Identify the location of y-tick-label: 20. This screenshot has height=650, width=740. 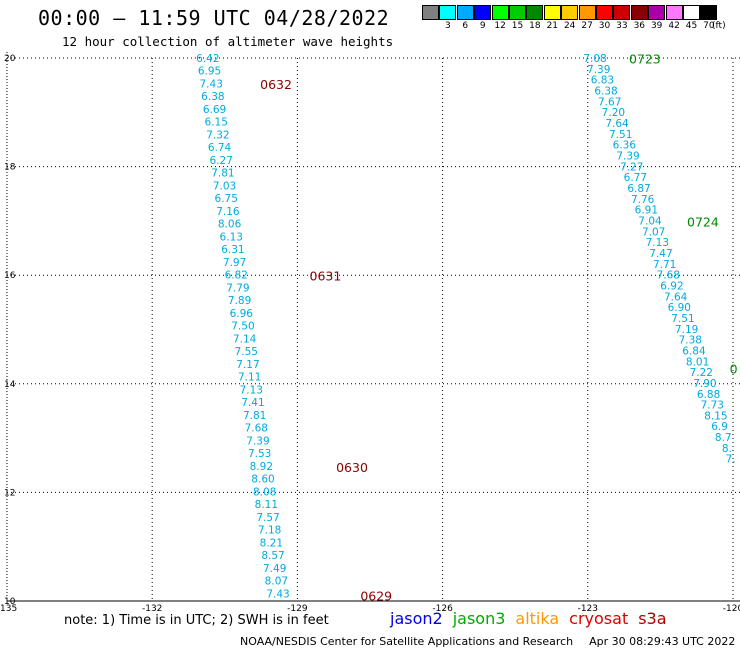
(10, 59).